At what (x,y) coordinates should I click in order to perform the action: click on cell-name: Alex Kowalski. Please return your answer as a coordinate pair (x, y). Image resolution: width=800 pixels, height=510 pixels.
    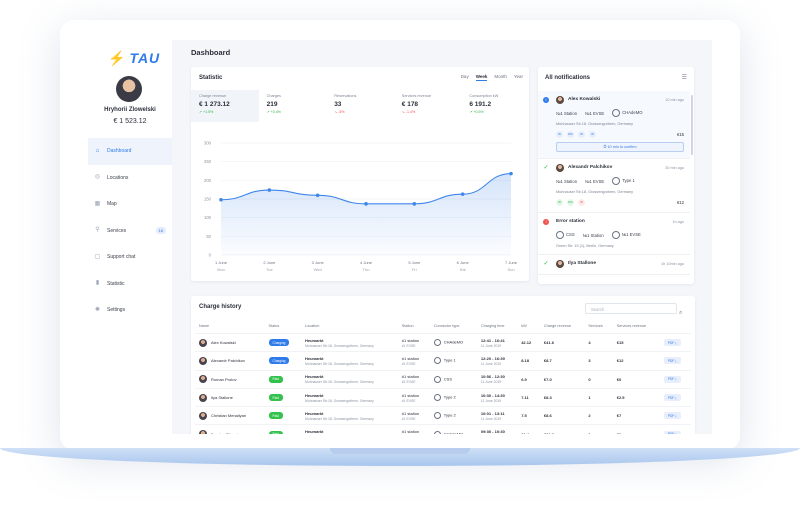
    Looking at the image, I should click on (230, 342).